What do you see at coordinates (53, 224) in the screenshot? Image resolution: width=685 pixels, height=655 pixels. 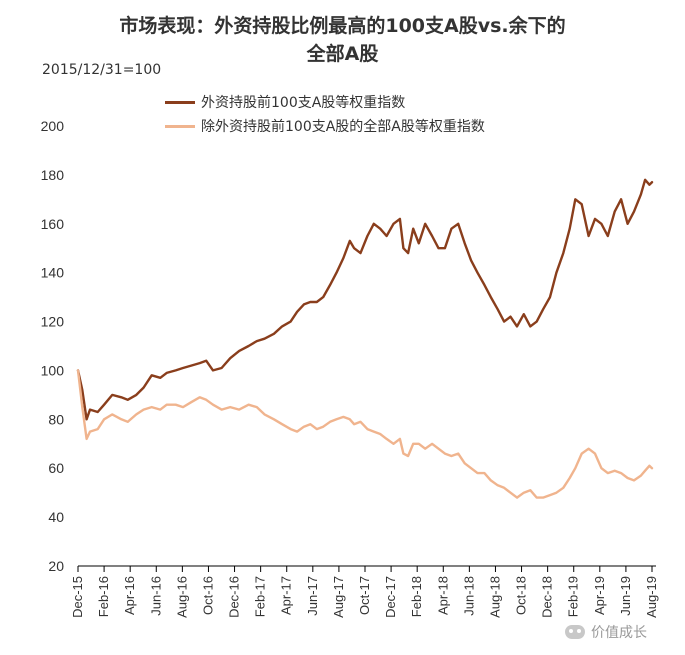 I see `y-tick-label-160: 160` at bounding box center [53, 224].